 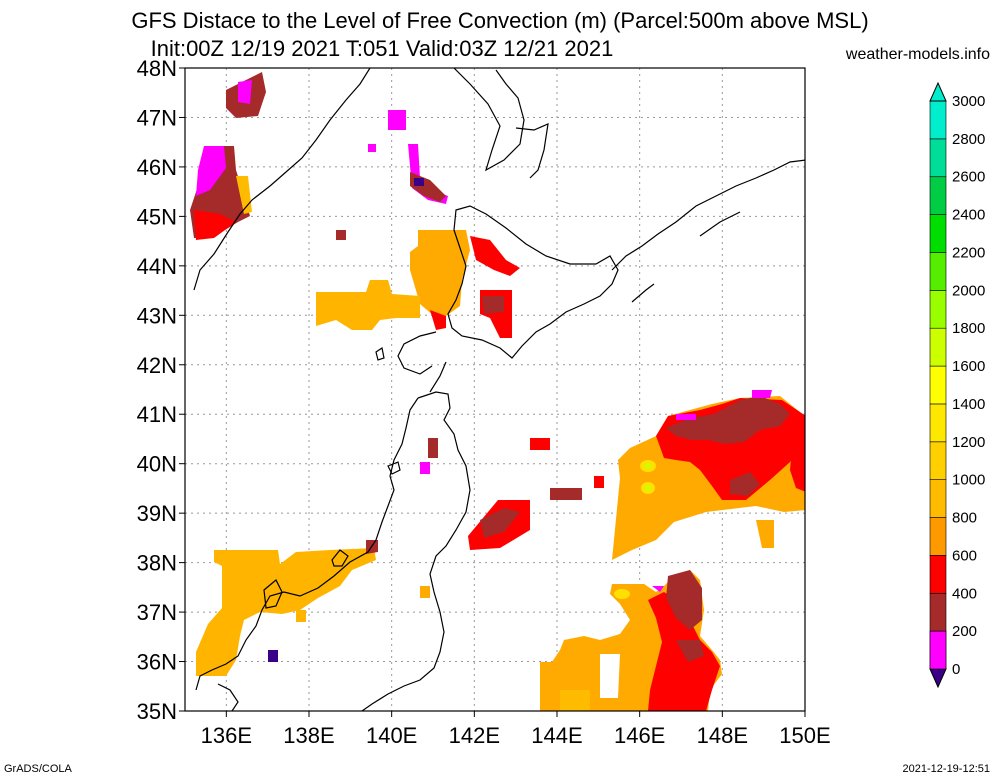 What do you see at coordinates (964, 593) in the screenshot?
I see `colorbar-label: 400` at bounding box center [964, 593].